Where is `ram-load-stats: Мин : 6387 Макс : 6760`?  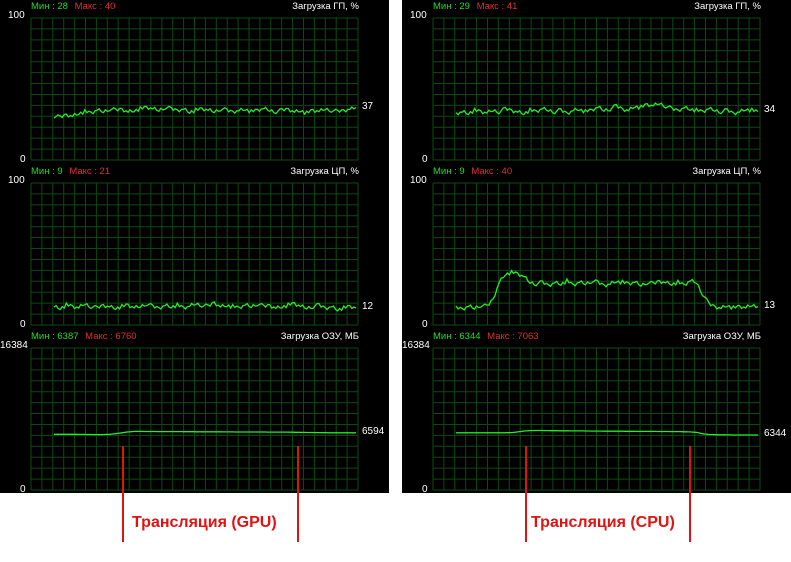
ram-load-stats: Мин : 6387 Макс : 6760 is located at coordinates (84, 336).